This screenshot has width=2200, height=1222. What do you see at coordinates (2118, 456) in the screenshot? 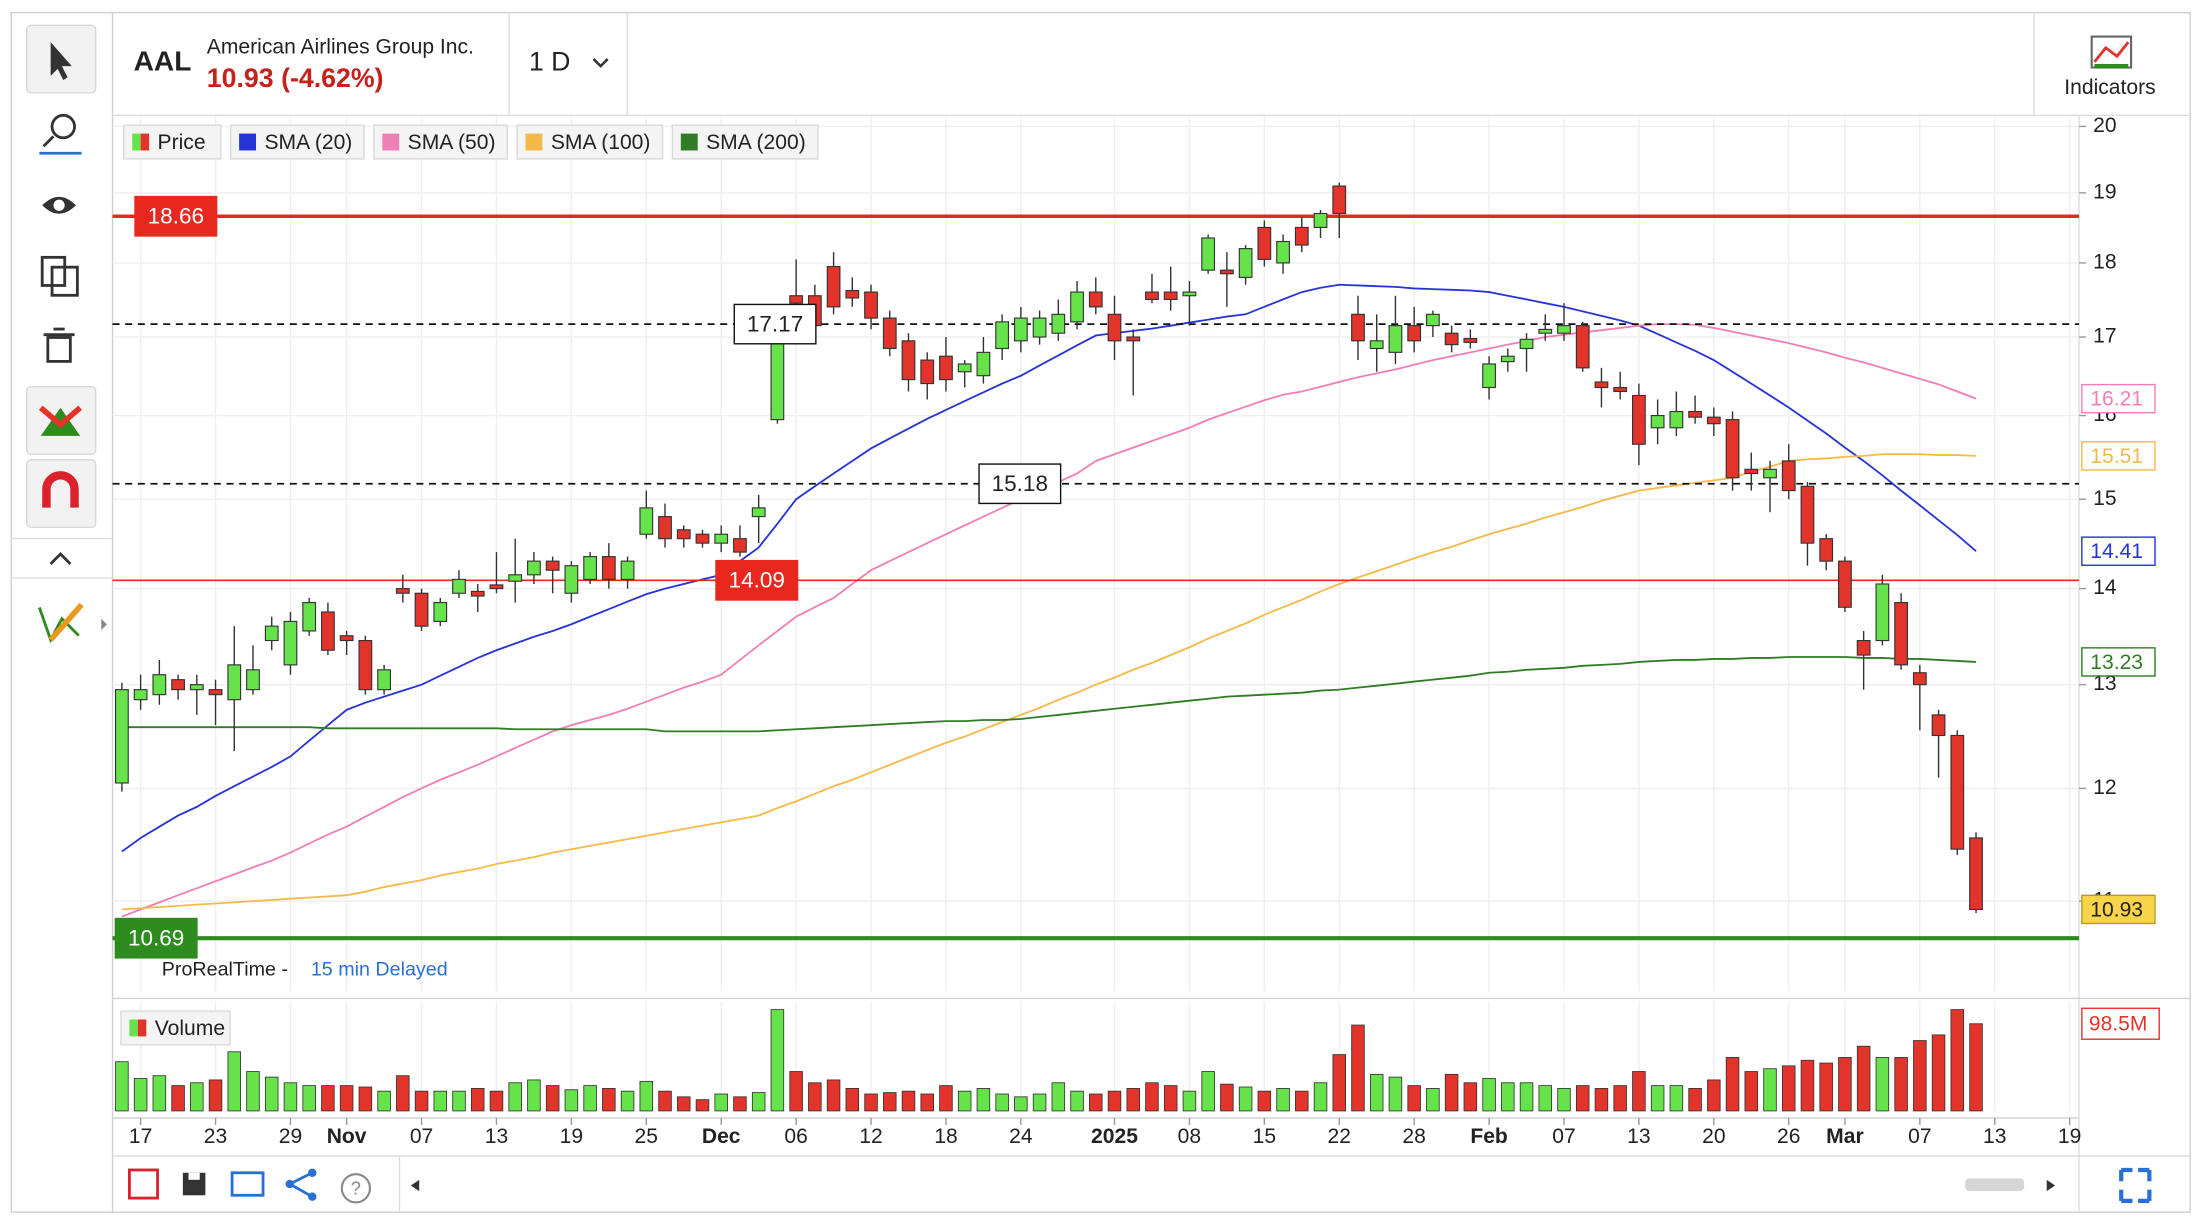
I see `last-value-box` at bounding box center [2118, 456].